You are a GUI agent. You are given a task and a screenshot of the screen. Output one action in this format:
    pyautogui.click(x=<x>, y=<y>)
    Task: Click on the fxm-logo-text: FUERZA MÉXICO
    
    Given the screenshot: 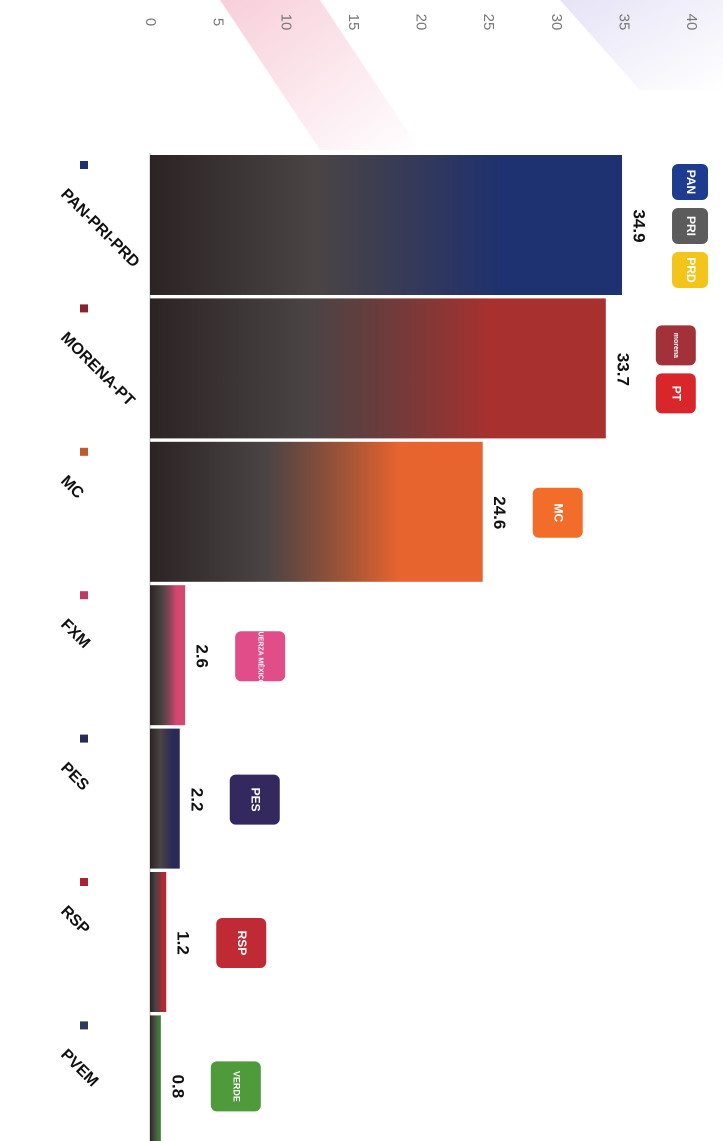 What is the action you would take?
    pyautogui.click(x=260, y=656)
    